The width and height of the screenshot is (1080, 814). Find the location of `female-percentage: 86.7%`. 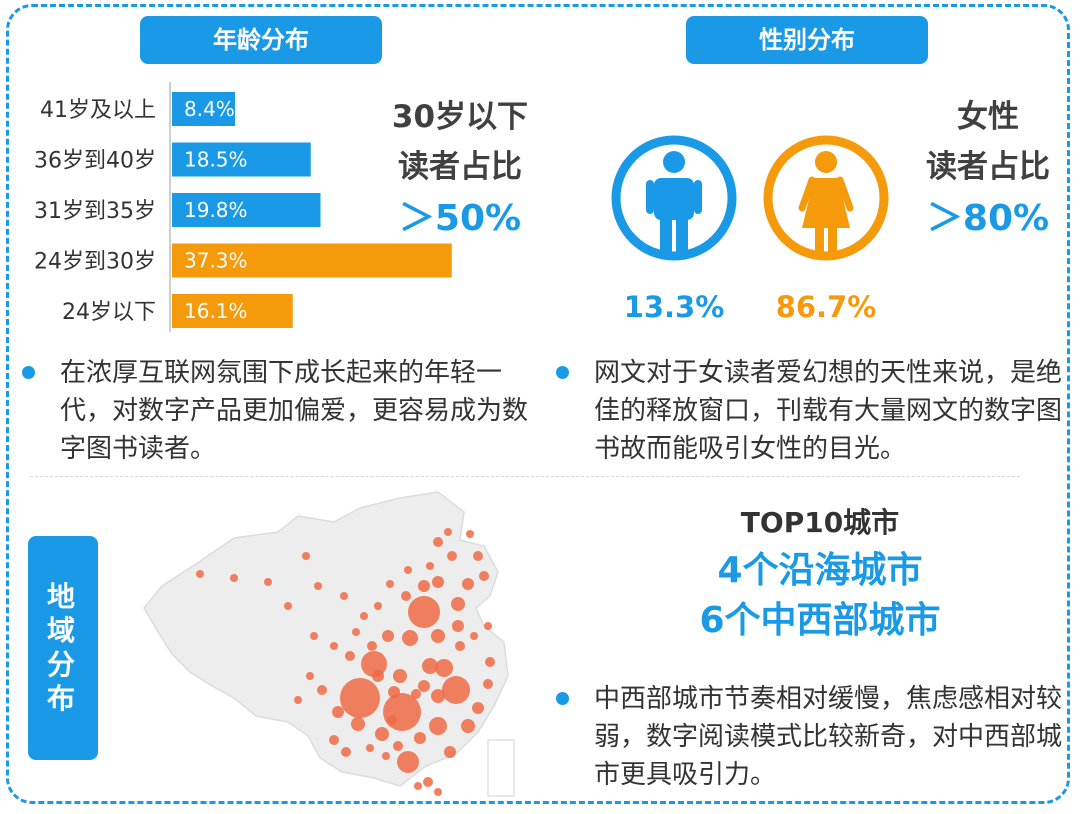

female-percentage: 86.7% is located at coordinates (826, 307).